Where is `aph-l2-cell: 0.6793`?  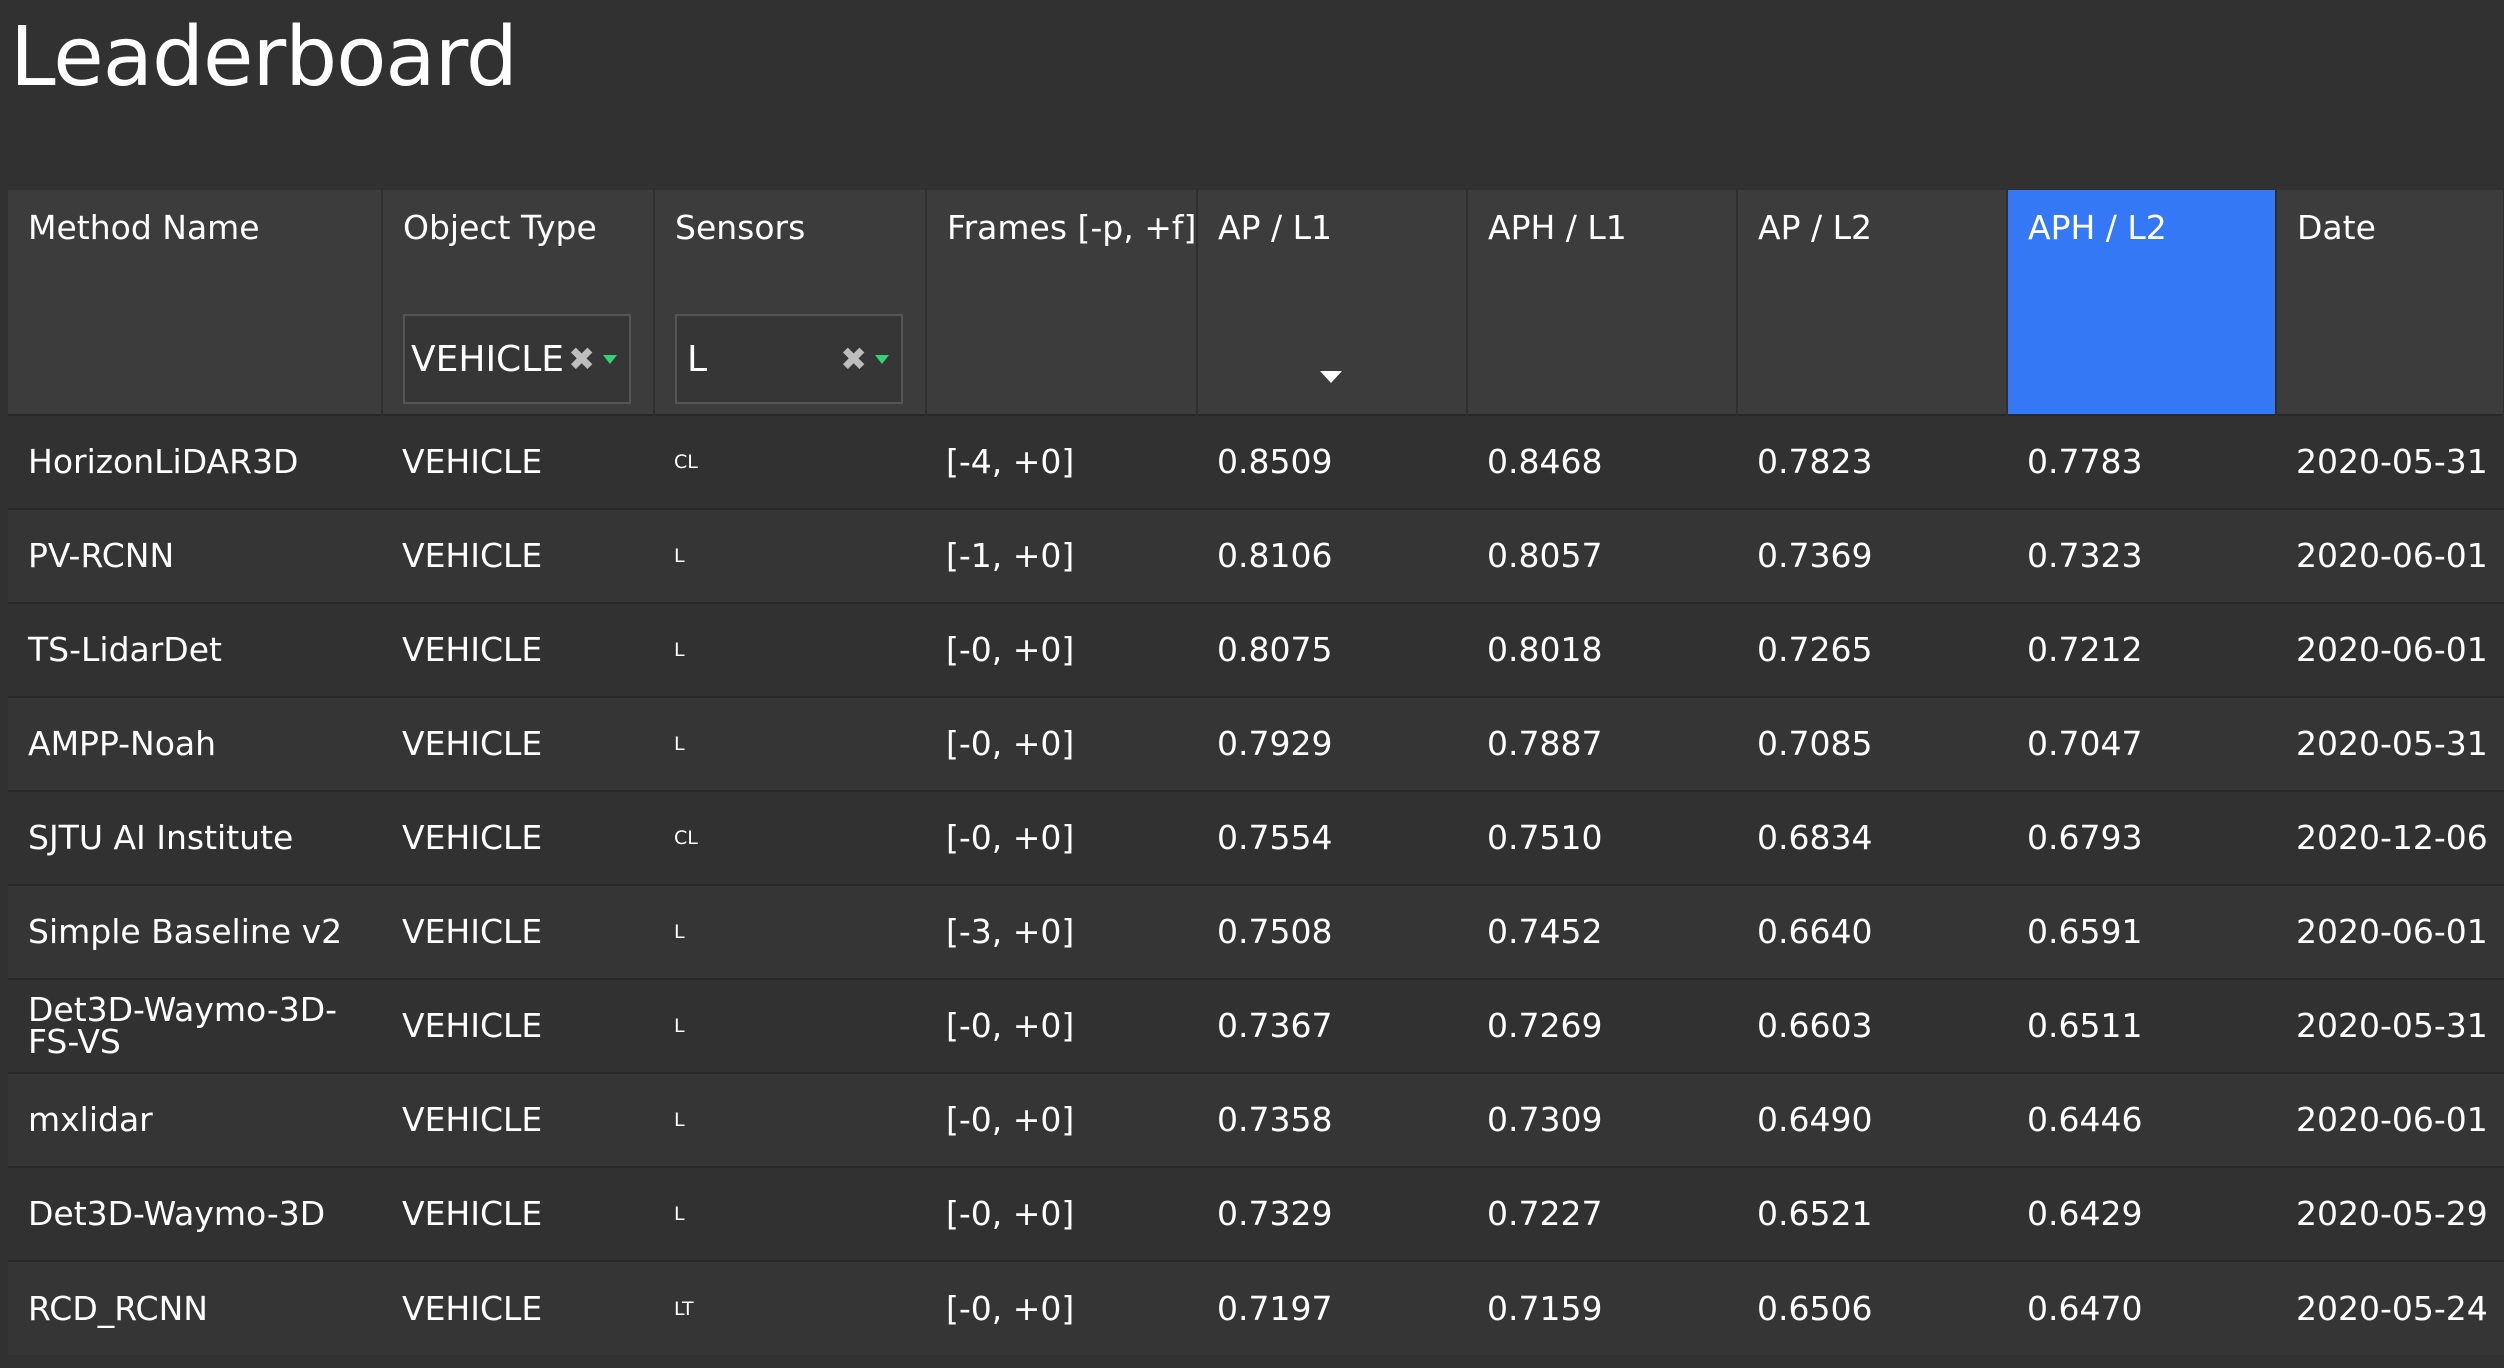 aph-l2-cell: 0.6793 is located at coordinates (2141, 837).